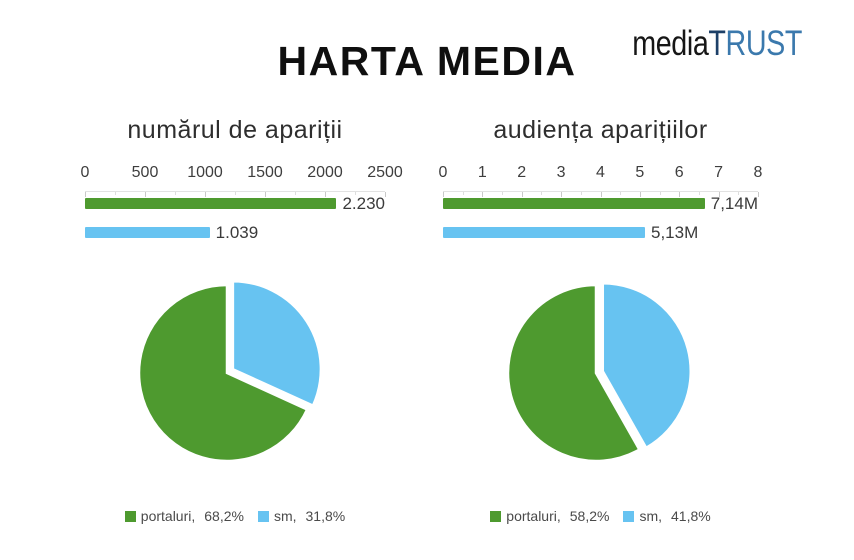 This screenshot has height=560, width=854. What do you see at coordinates (145, 172) in the screenshot?
I see `axis-tick-label: 500` at bounding box center [145, 172].